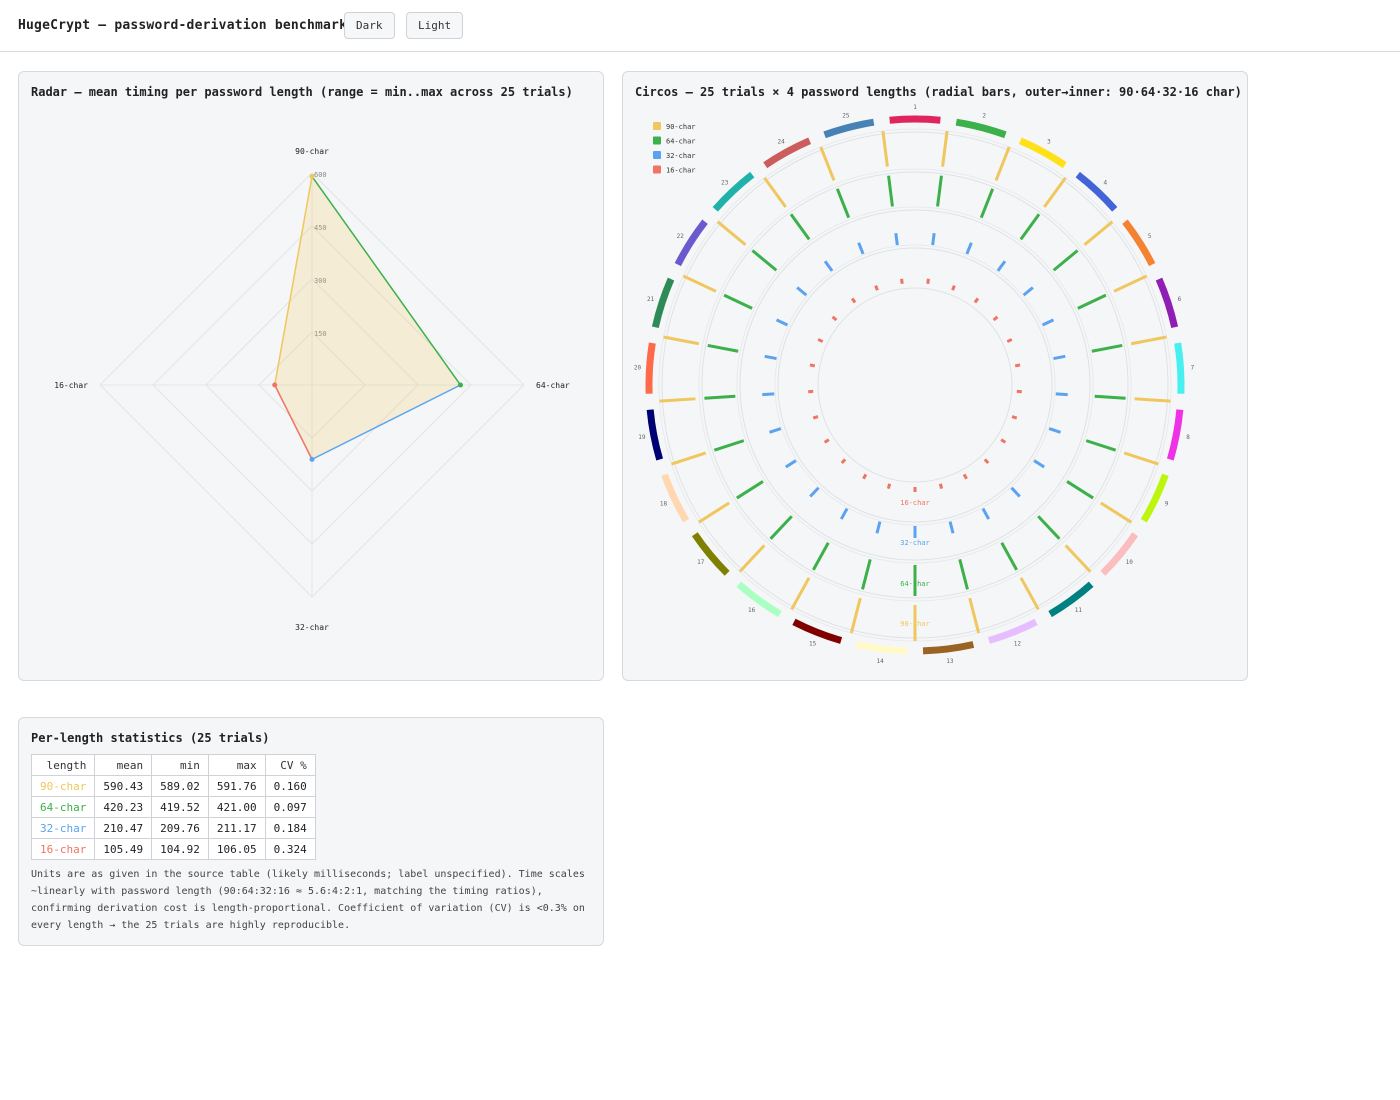  What do you see at coordinates (657, 155) in the screenshot?
I see `legend-swatch-32-char` at bounding box center [657, 155].